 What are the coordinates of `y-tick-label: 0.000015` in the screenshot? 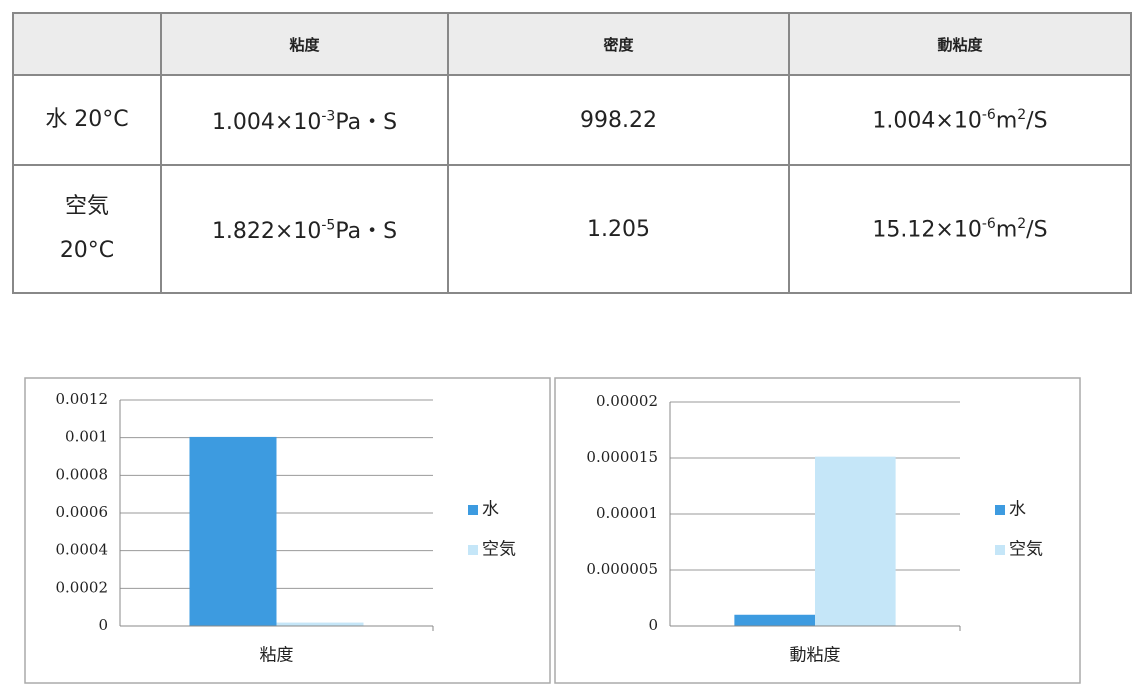 It's located at (622, 457).